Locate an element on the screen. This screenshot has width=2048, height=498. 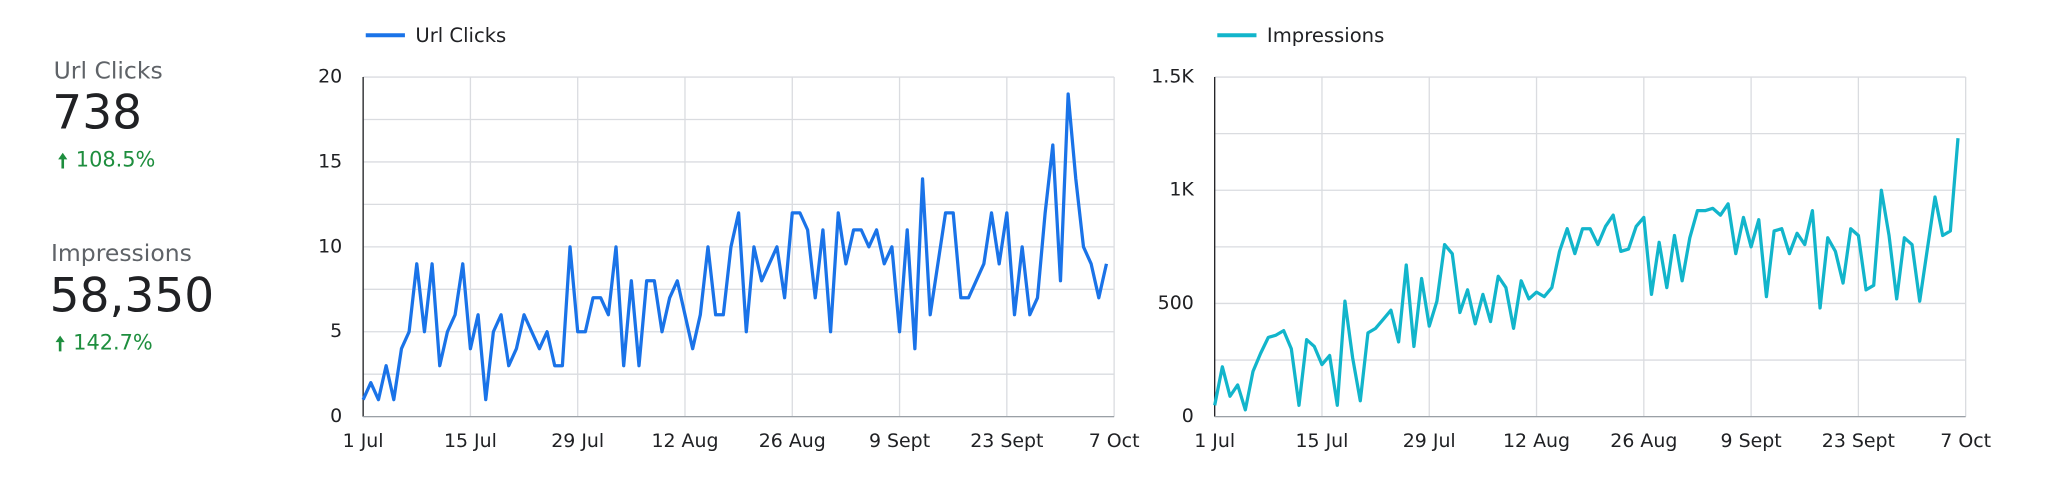
scorecard-change: 142.7% is located at coordinates (113, 342).